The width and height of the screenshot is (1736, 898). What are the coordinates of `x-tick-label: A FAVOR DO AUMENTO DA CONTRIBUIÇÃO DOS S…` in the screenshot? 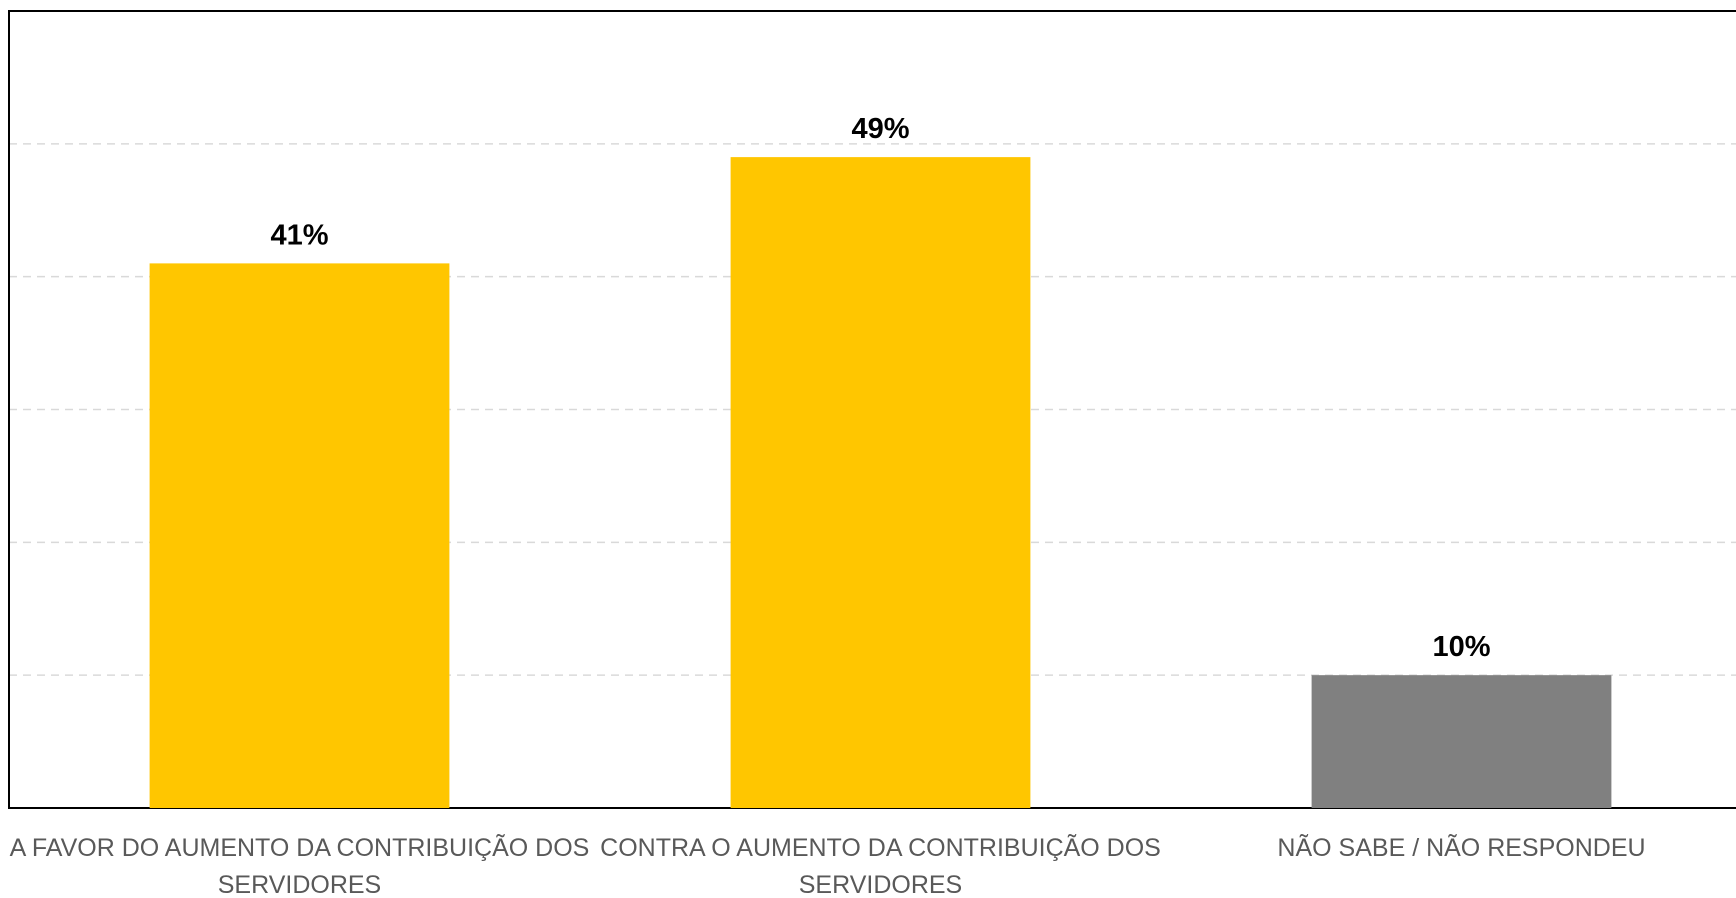 It's located at (299, 866).